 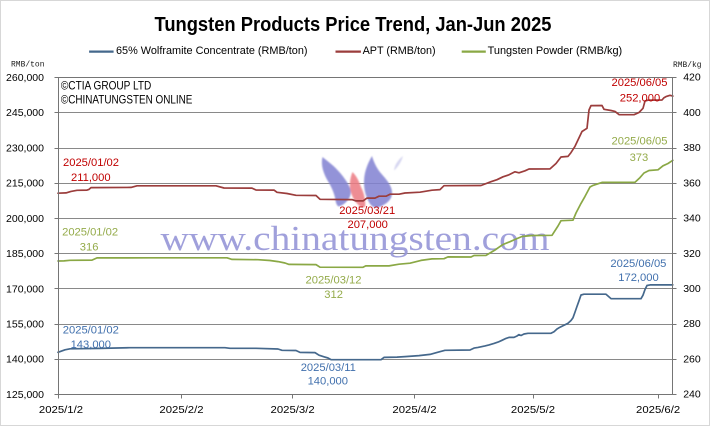 What do you see at coordinates (25, 289) in the screenshot?
I see `svg-text: 170,000` at bounding box center [25, 289].